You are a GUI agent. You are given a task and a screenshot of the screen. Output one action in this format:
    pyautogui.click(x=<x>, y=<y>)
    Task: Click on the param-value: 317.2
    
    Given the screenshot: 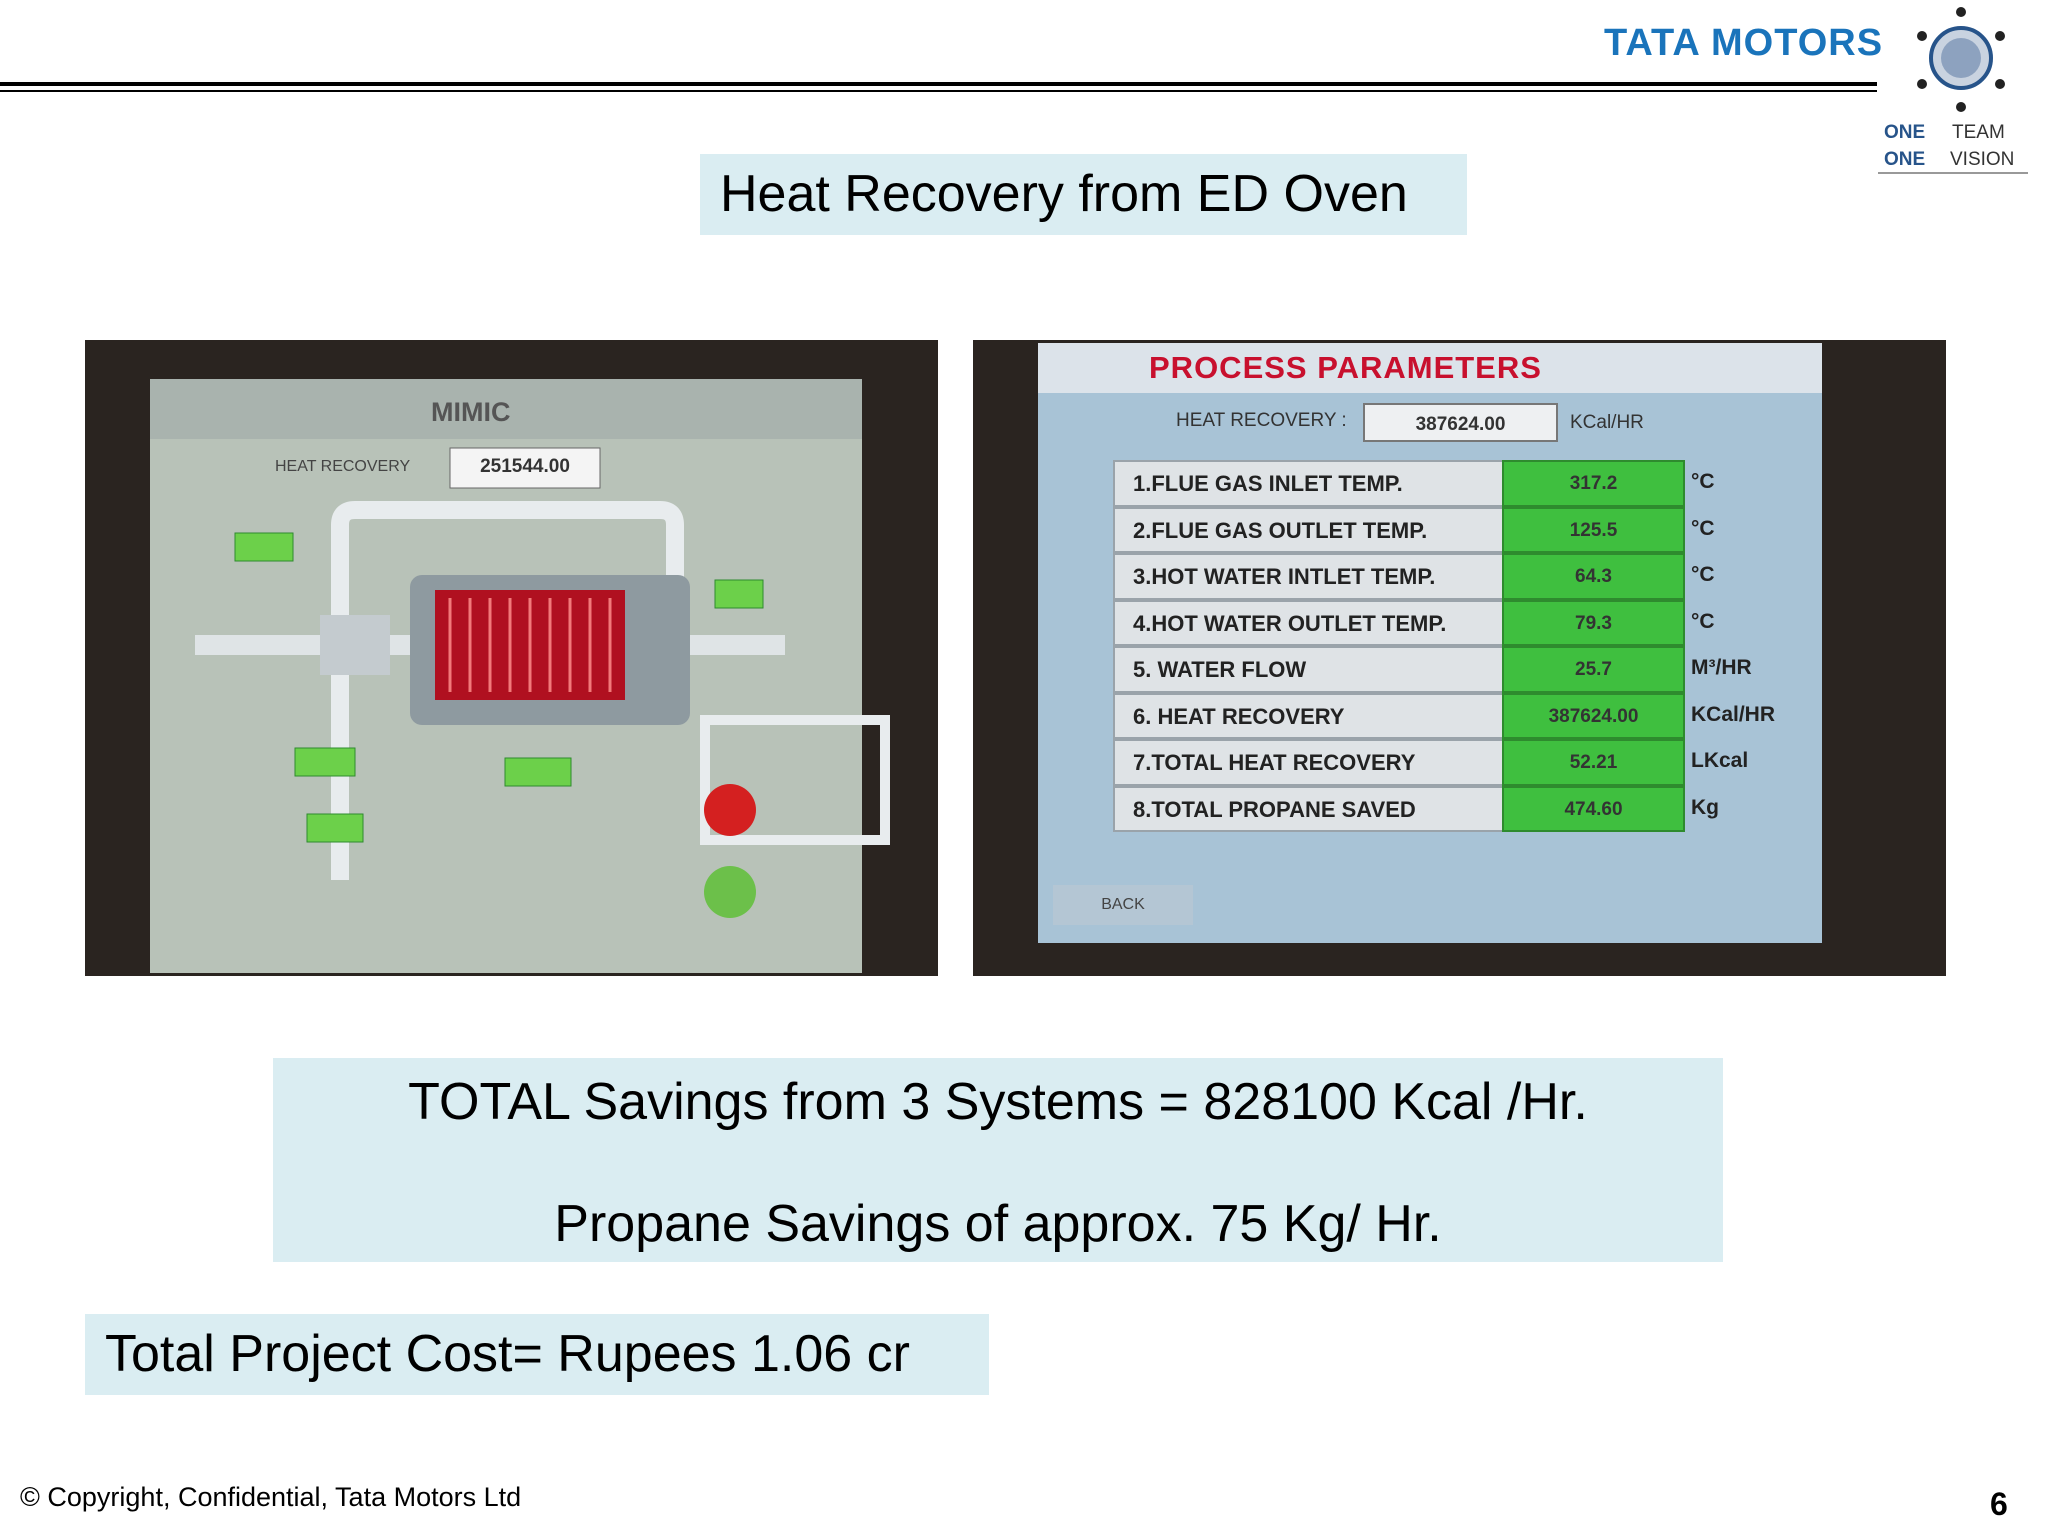 What is the action you would take?
    pyautogui.click(x=1593, y=483)
    